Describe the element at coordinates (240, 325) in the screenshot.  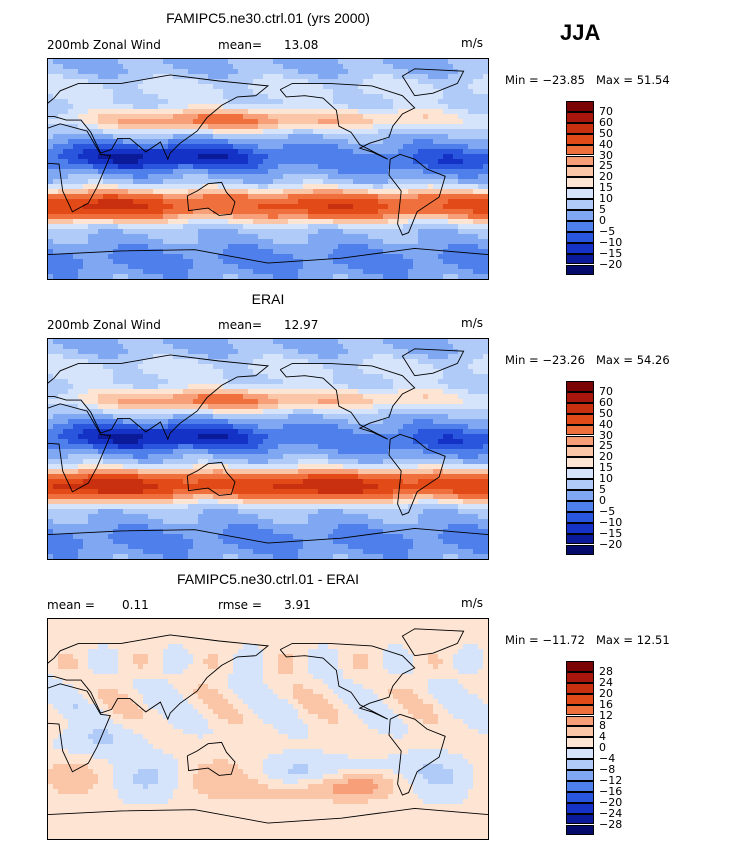
I see `panel-2-stat-label: mean=` at that location.